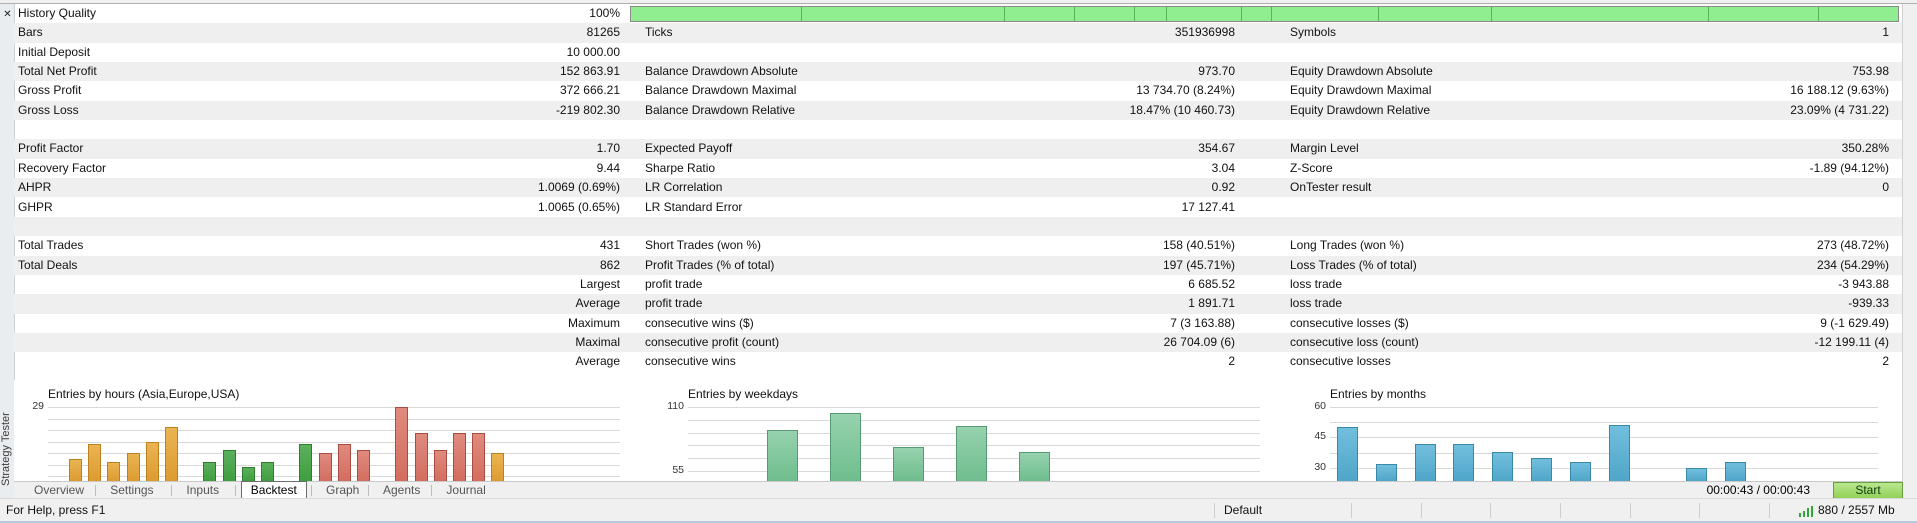 Image resolution: width=1917 pixels, height=523 pixels. What do you see at coordinates (57, 13) in the screenshot?
I see `stat-label: History Quality` at bounding box center [57, 13].